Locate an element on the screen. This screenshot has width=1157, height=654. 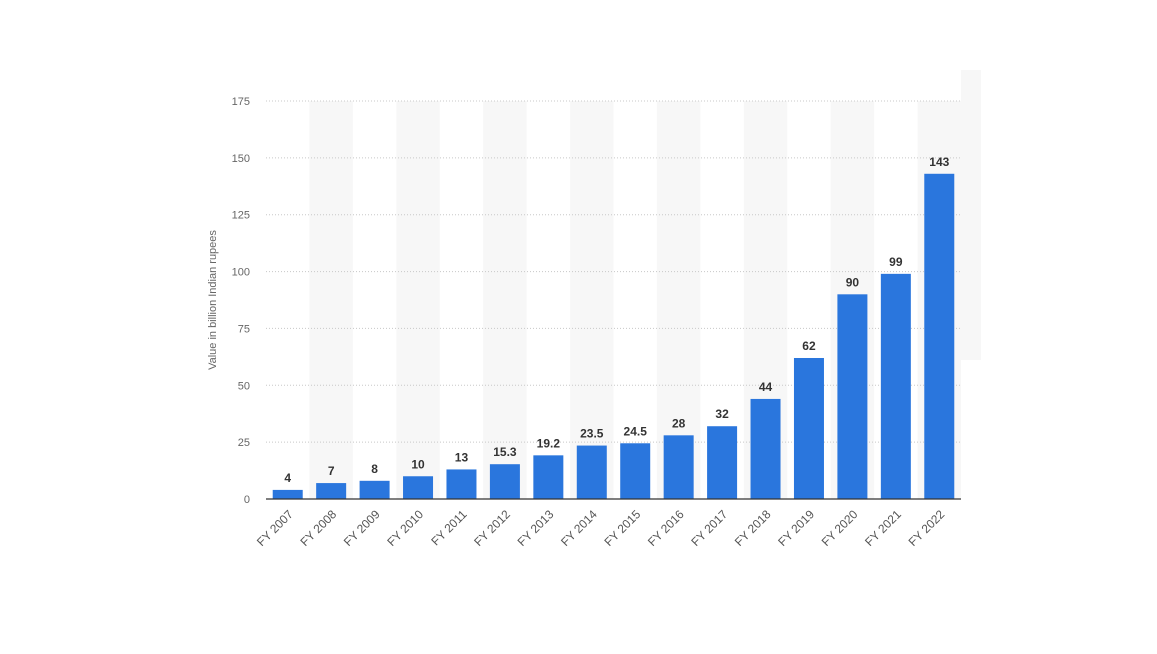
x-tick-label: FY 2022 is located at coordinates (927, 528).